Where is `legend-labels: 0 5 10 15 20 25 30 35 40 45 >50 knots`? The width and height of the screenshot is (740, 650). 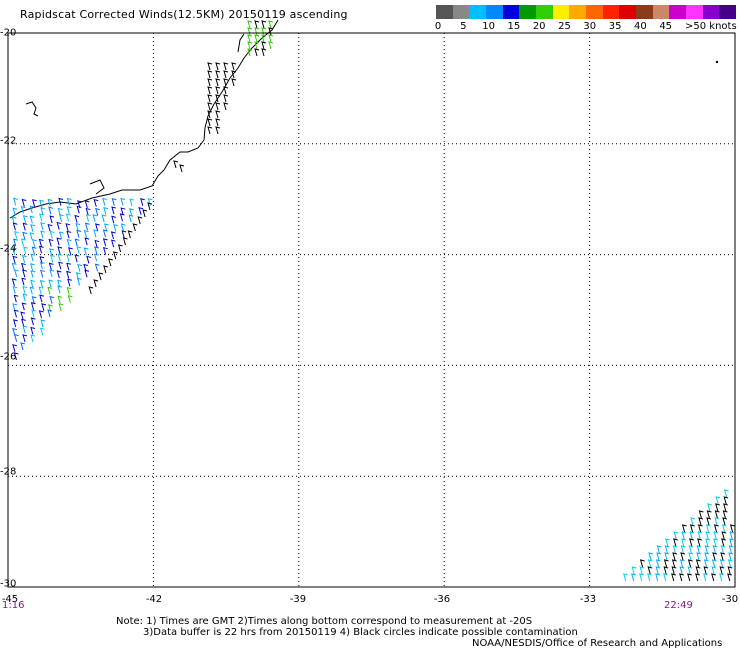 legend-labels: 0 5 10 15 20 25 30 35 40 45 >50 knots is located at coordinates (586, 26).